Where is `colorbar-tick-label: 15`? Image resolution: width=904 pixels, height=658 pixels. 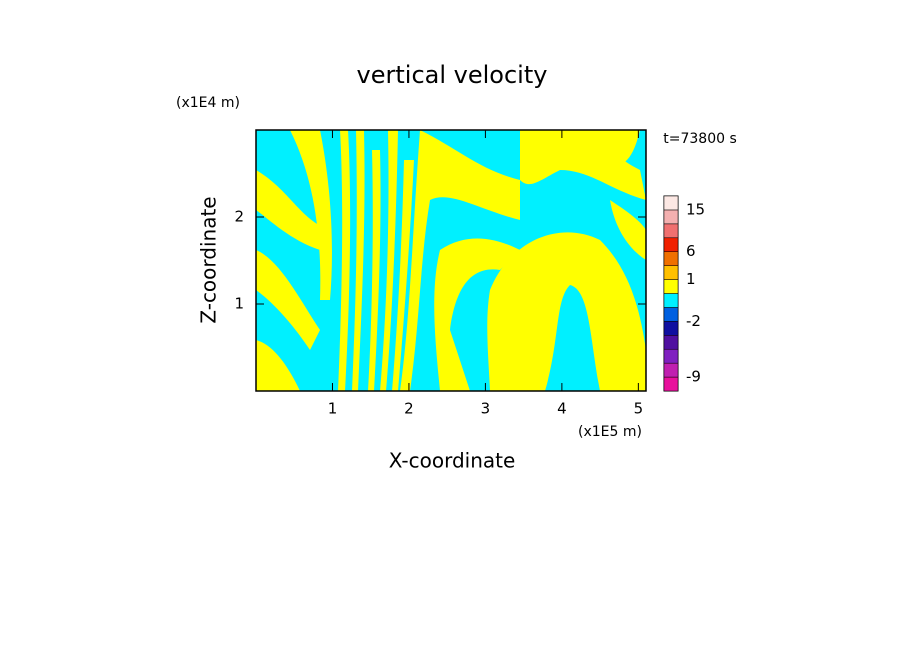 colorbar-tick-label: 15 is located at coordinates (695, 209).